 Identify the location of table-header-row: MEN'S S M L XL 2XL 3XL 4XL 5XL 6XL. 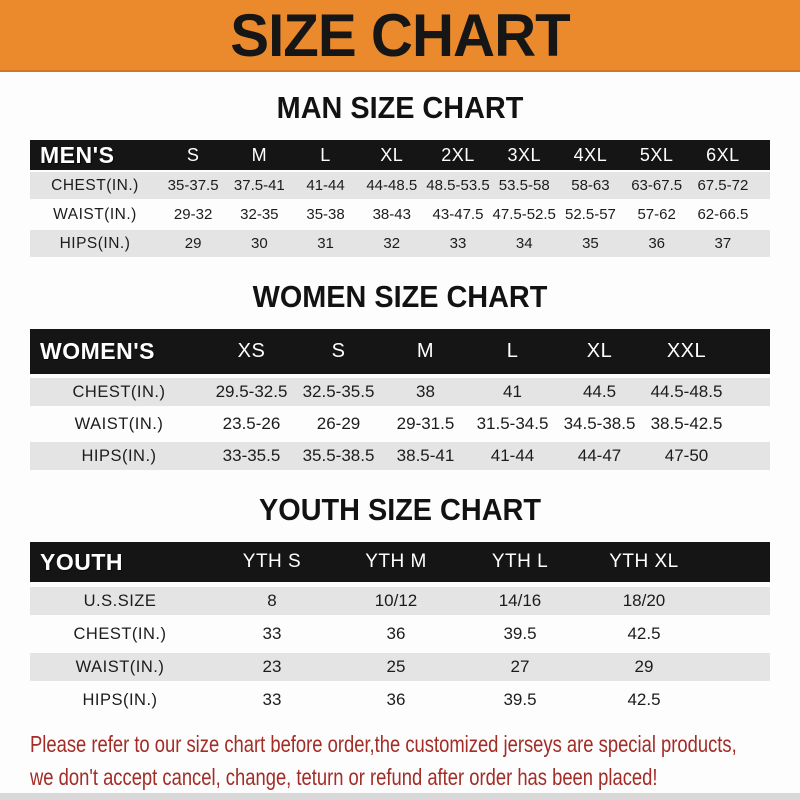
(400, 155).